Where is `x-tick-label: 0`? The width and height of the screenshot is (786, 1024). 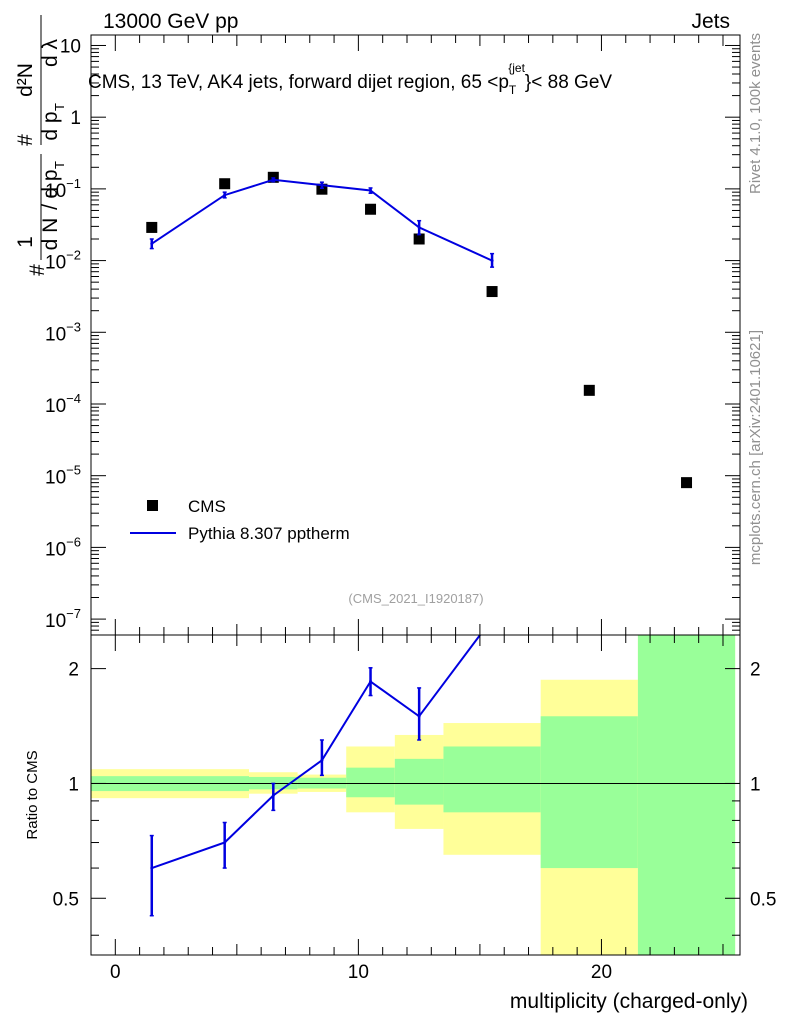
x-tick-label: 0 is located at coordinates (115, 972).